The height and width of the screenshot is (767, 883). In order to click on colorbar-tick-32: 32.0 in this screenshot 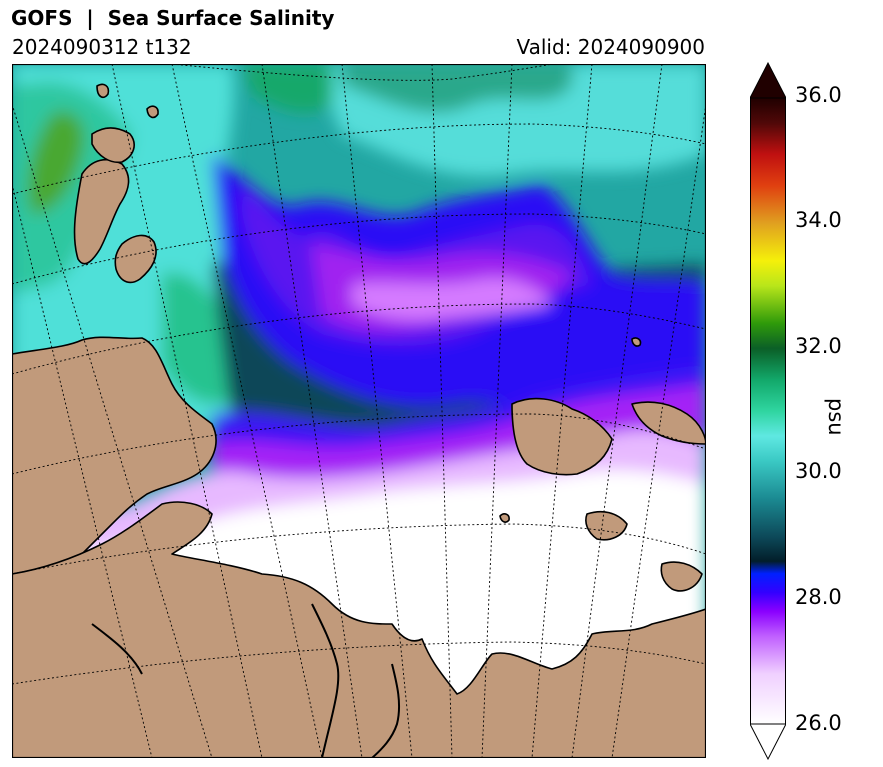, I will do `click(818, 346)`.